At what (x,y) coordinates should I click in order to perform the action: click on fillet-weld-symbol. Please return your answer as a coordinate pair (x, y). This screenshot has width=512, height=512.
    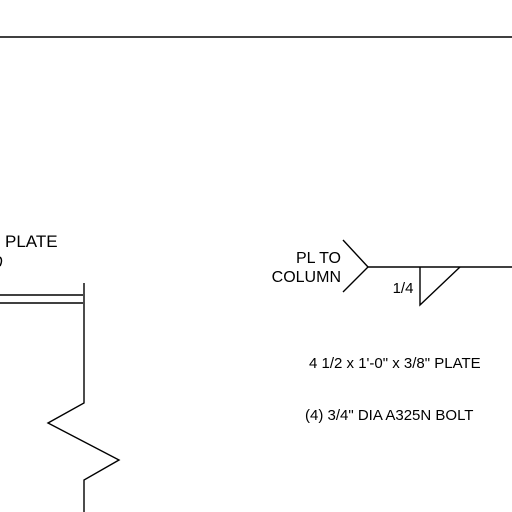
    Looking at the image, I should click on (440, 286).